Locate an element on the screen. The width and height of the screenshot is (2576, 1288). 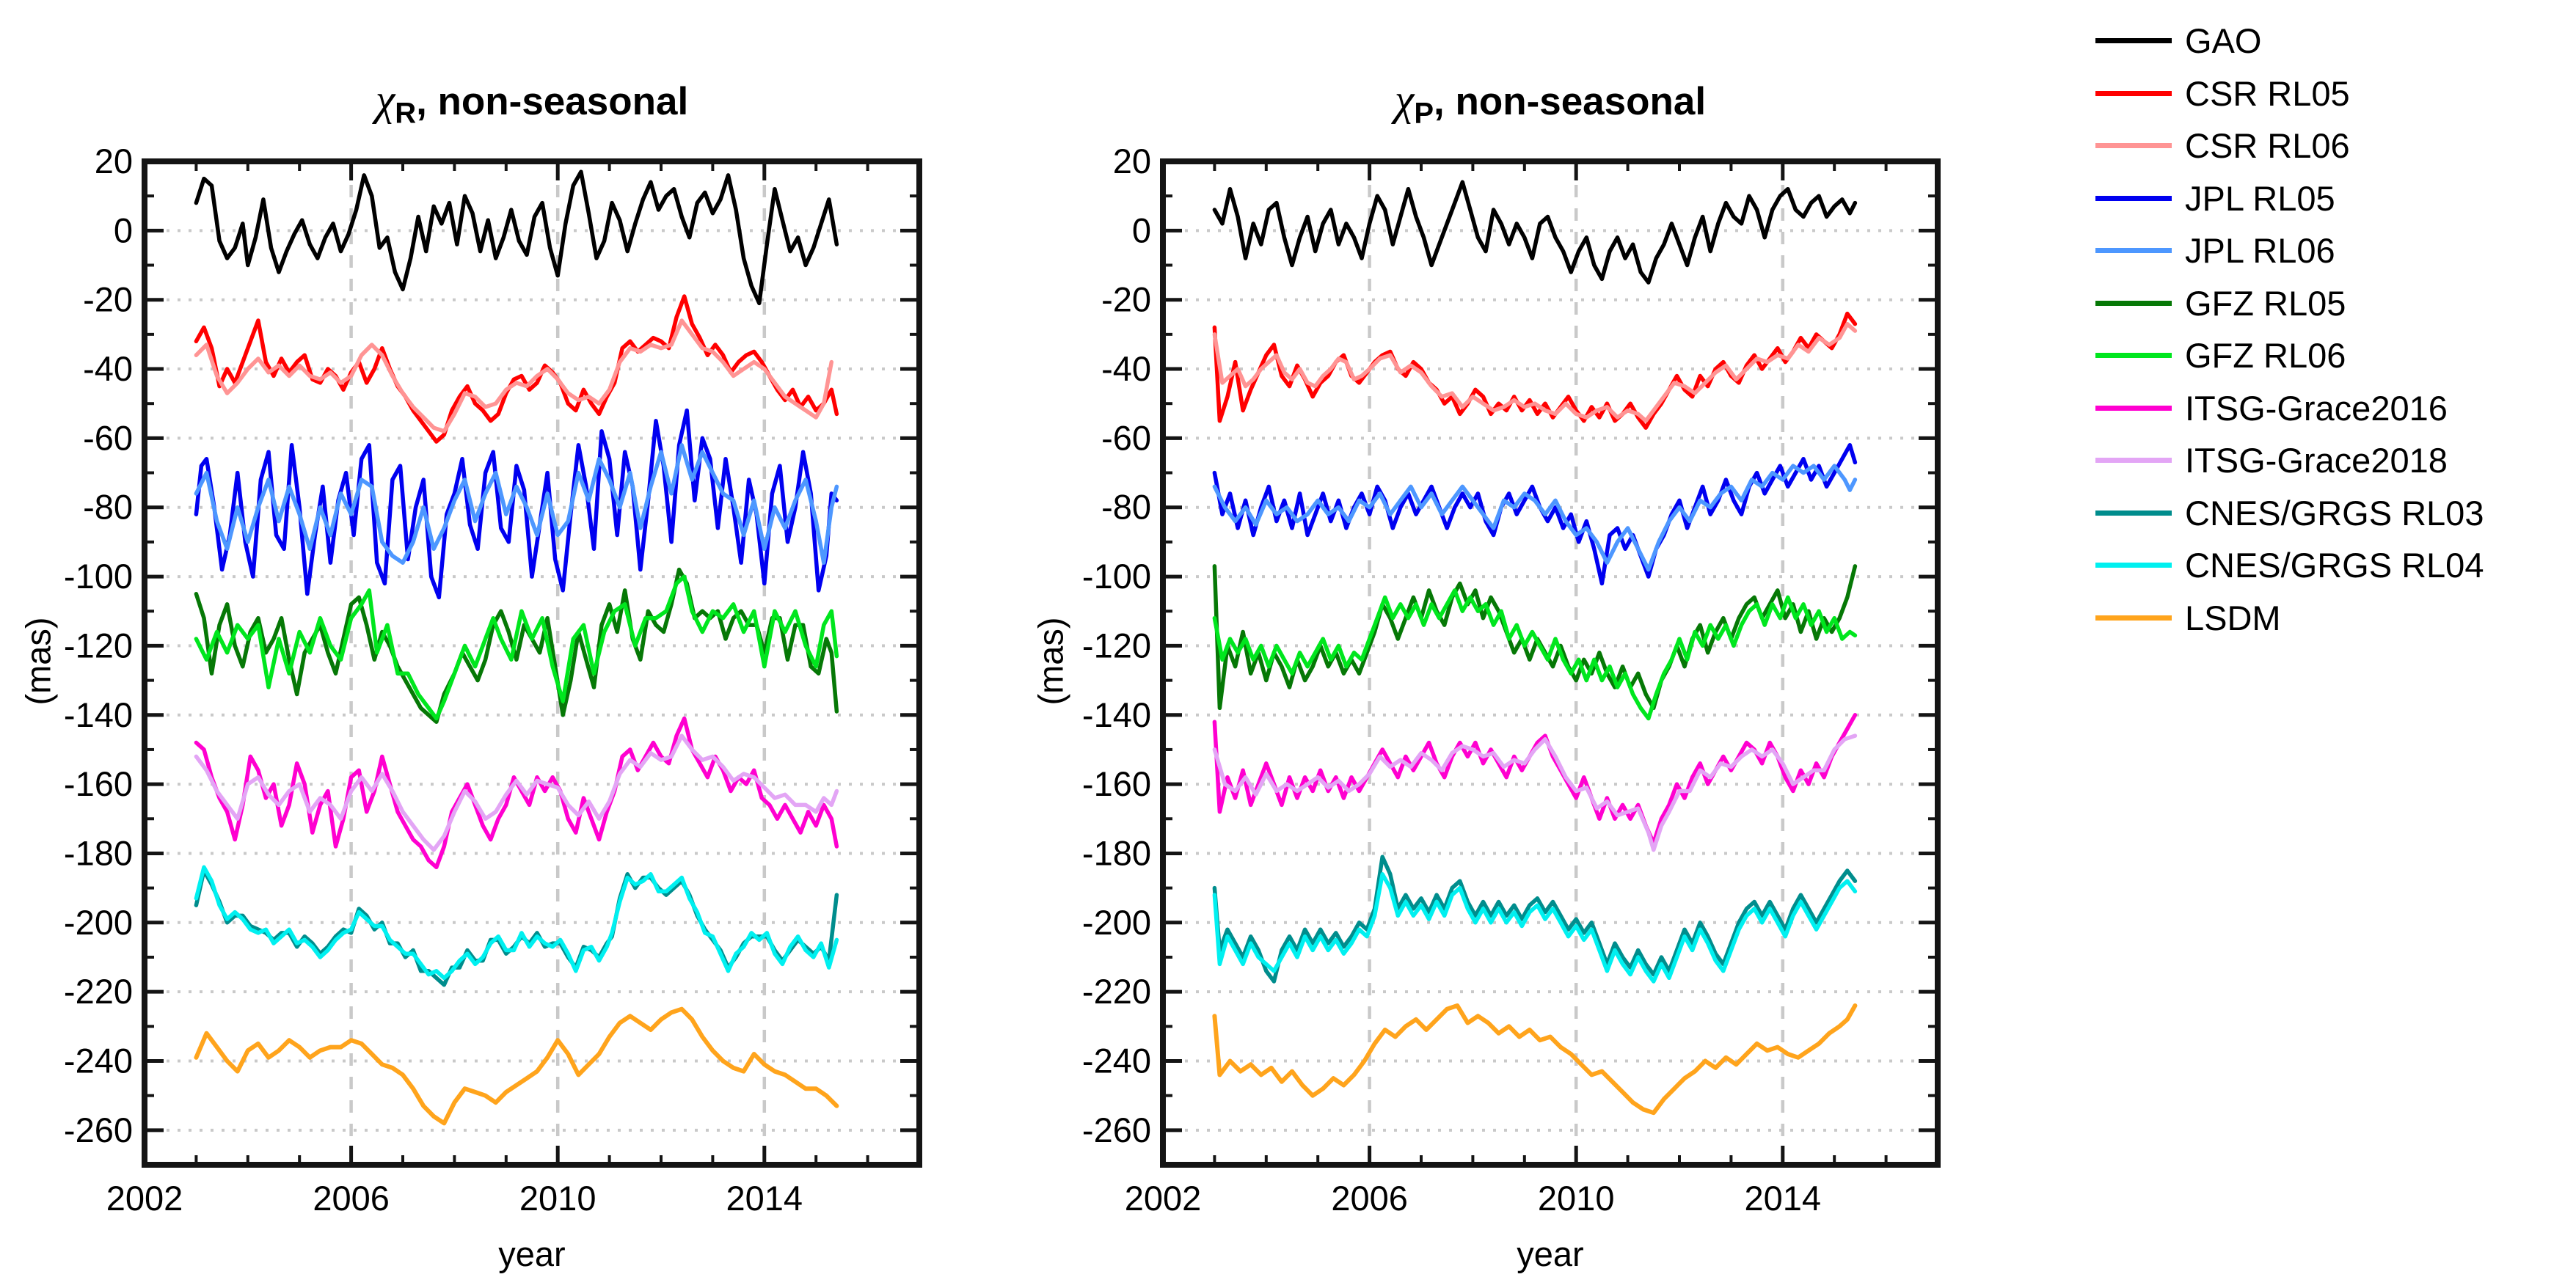
panel-left-xlabel: year is located at coordinates (532, 1254).